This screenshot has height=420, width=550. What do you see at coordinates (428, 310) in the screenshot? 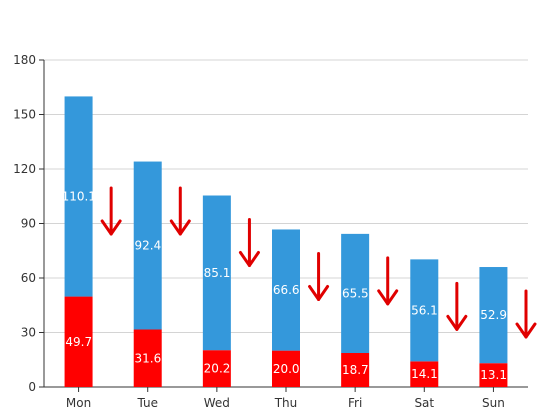
I see `data-label: 56.13` at bounding box center [428, 310].